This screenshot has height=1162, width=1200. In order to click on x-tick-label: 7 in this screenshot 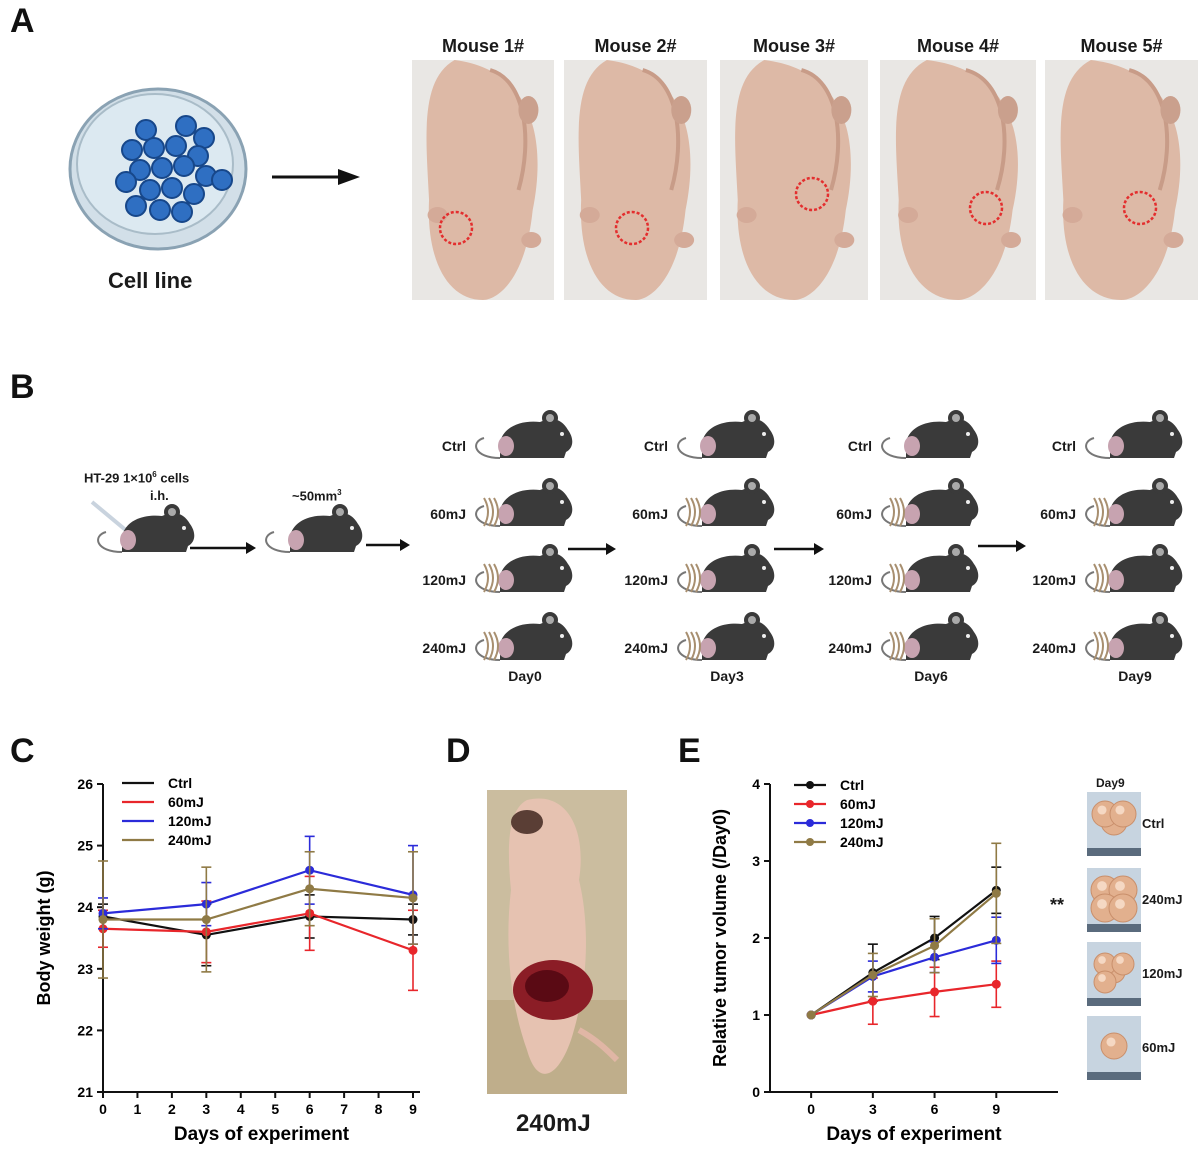, I will do `click(344, 1109)`.